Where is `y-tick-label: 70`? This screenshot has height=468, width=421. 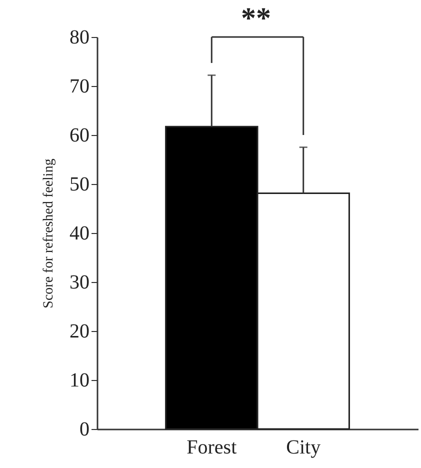
y-tick-label: 70 is located at coordinates (80, 87).